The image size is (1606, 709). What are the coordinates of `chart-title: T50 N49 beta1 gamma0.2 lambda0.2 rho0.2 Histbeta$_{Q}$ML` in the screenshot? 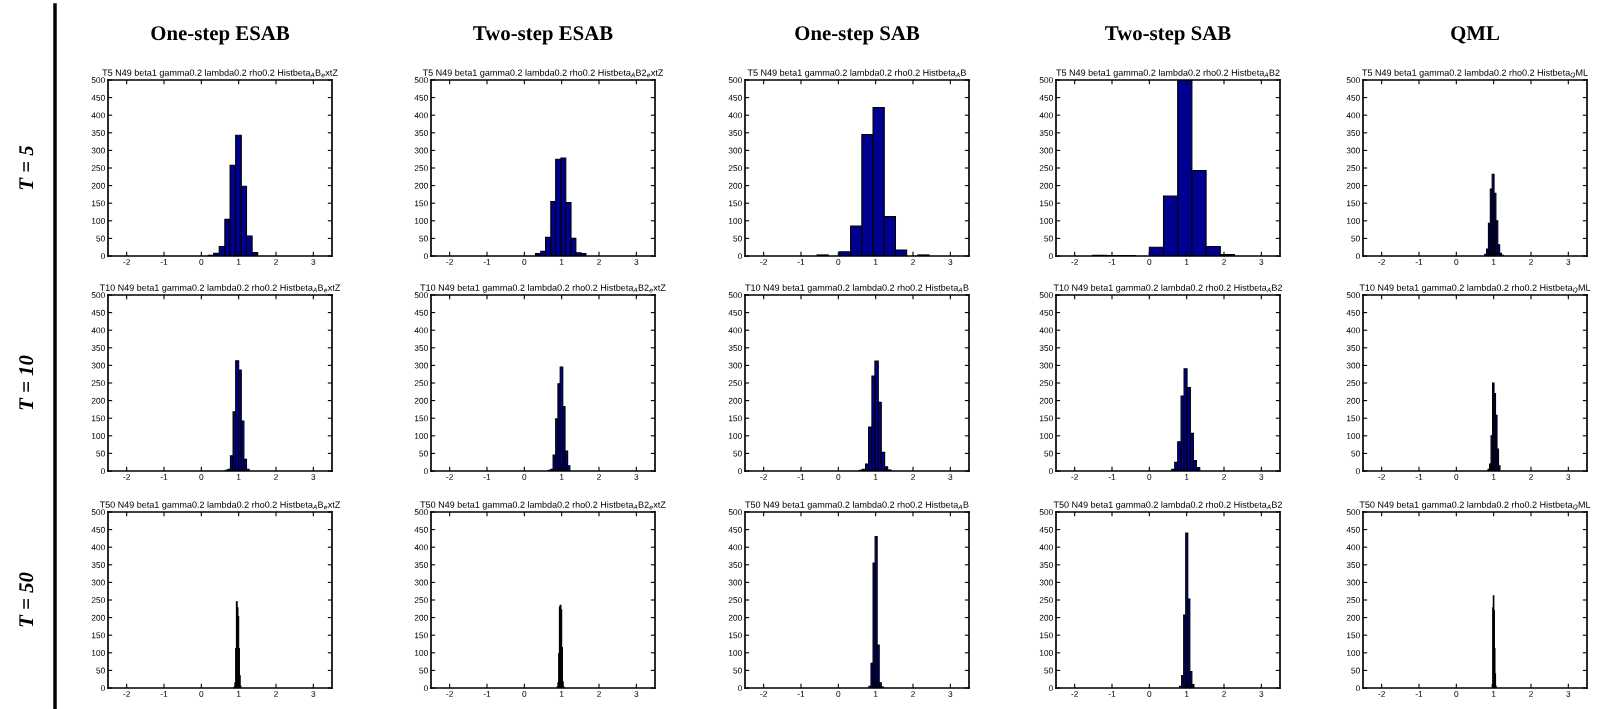 It's located at (1475, 506).